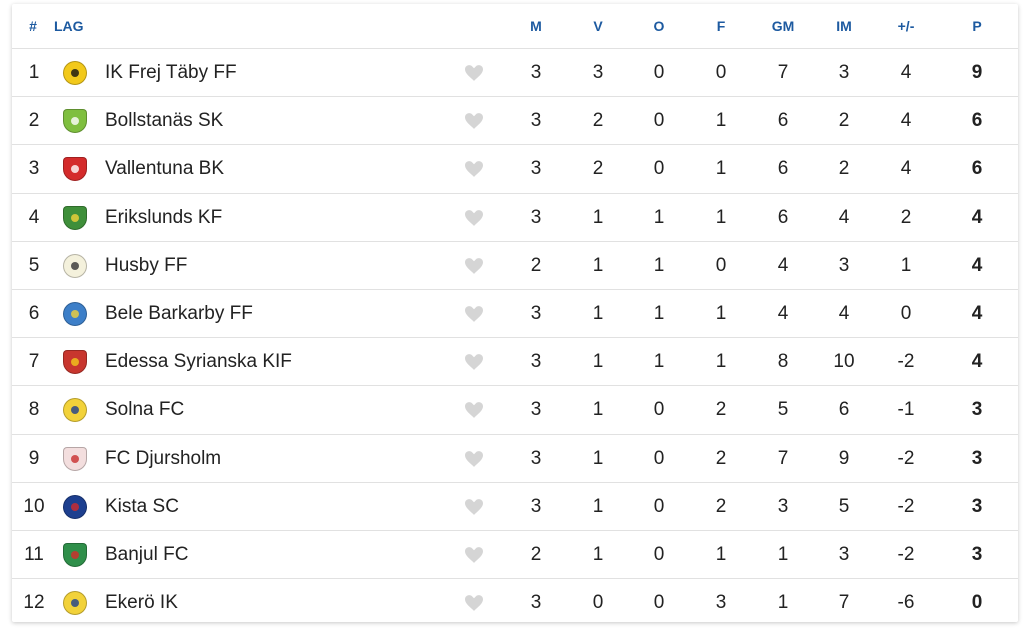 The image size is (1024, 630). I want to click on table-row: 5 Husby FF 2 1 1 0 4 3 1 4, so click(515, 265).